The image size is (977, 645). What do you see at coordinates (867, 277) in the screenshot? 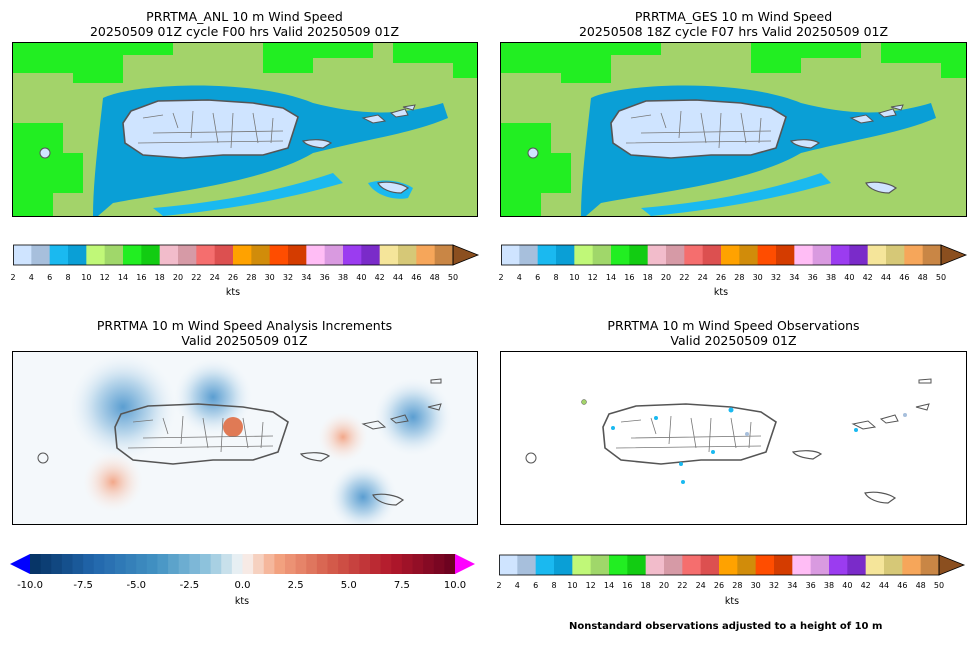
I see `colorbar-tick-label: 42` at bounding box center [867, 277].